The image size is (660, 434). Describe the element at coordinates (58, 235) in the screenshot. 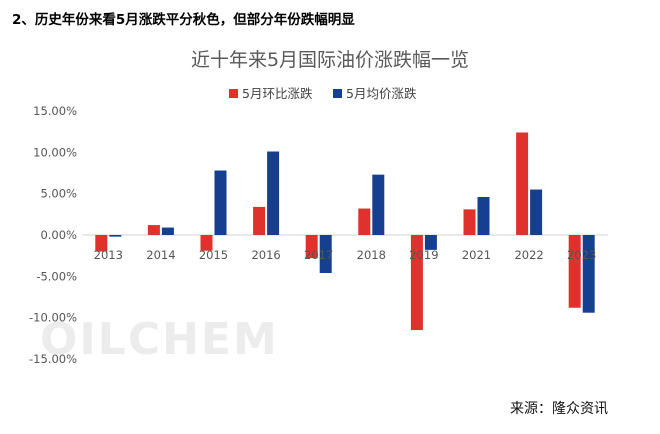

I see `y-tick-label: 0.00%` at that location.